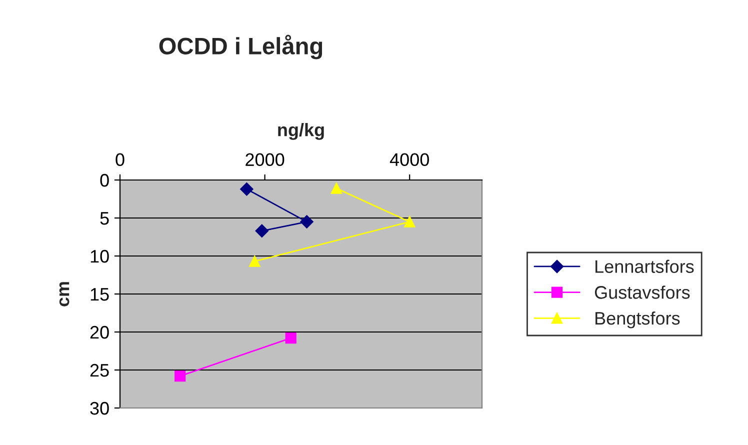  Describe the element at coordinates (99, 370) in the screenshot. I see `y-tick-label: 25` at that location.